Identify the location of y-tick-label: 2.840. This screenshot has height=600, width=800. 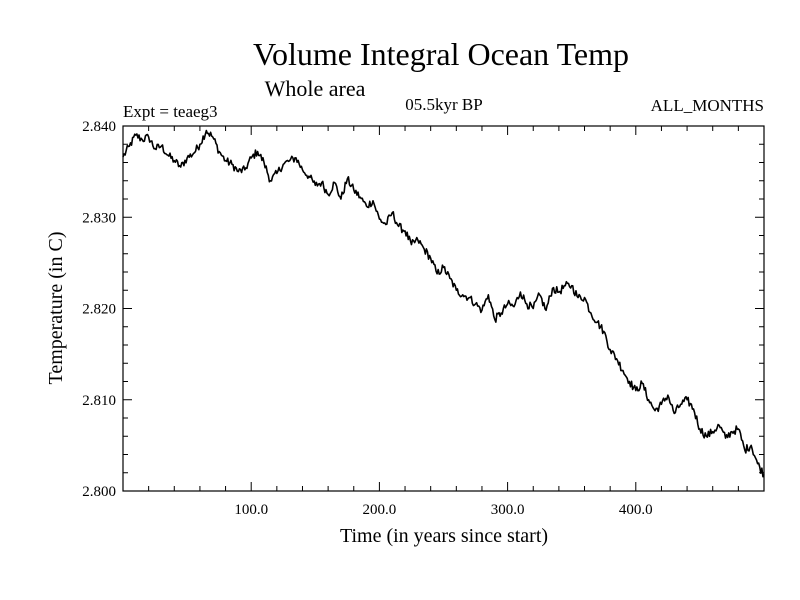
(99, 127).